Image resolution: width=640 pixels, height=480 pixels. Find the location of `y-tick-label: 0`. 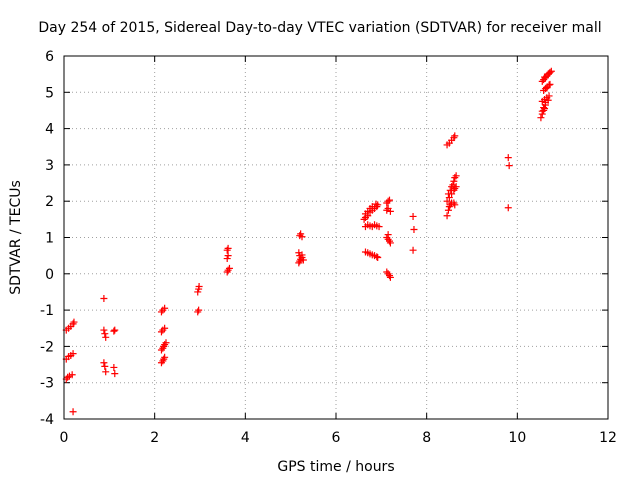

y-tick-label: 0 is located at coordinates (49, 275).